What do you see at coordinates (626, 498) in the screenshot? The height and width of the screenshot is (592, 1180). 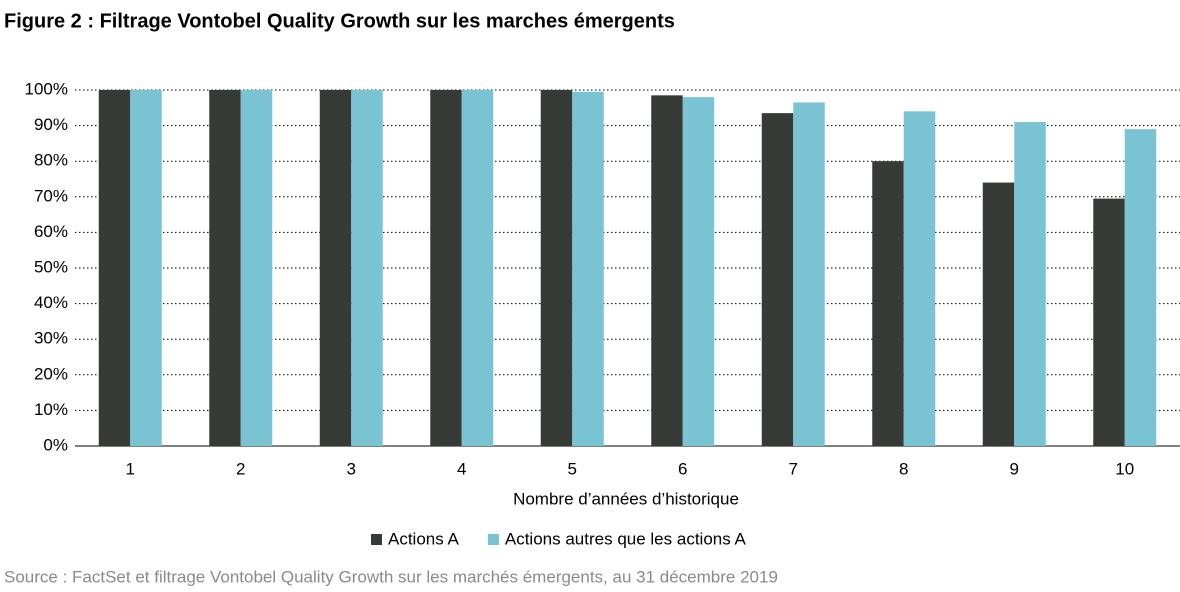 I see `x-axis-title: Nombre d’années d’historique` at bounding box center [626, 498].